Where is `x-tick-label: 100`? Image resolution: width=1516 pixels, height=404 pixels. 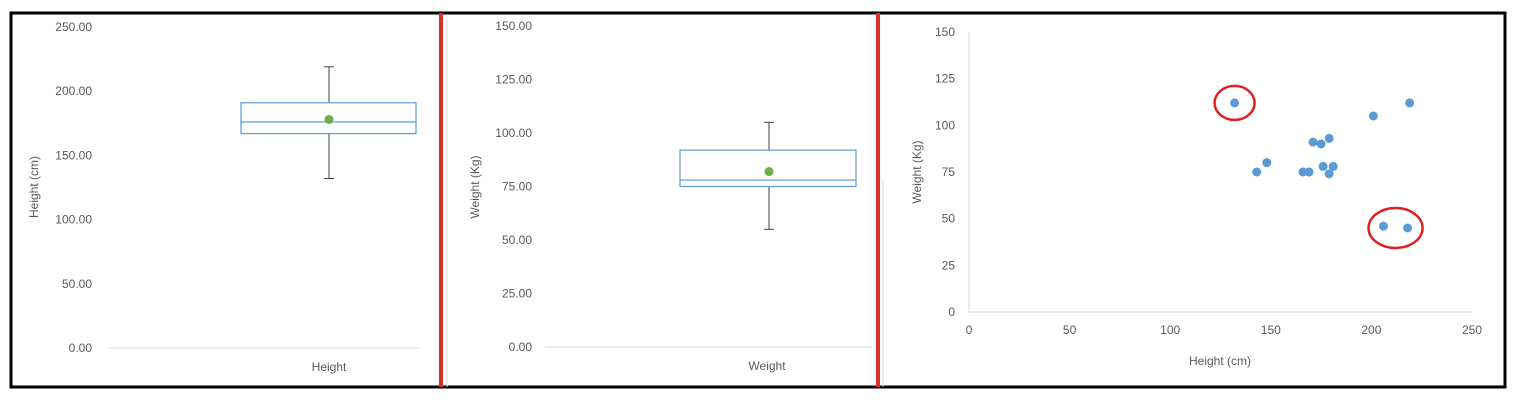 x-tick-label: 100 is located at coordinates (1170, 330).